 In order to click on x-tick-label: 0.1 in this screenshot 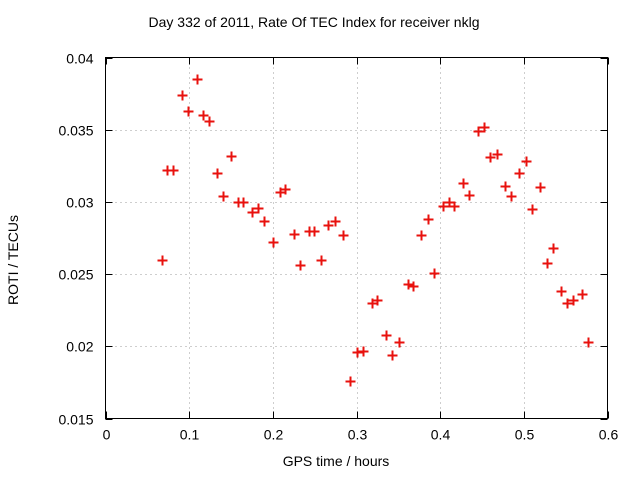, I will do `click(190, 435)`.